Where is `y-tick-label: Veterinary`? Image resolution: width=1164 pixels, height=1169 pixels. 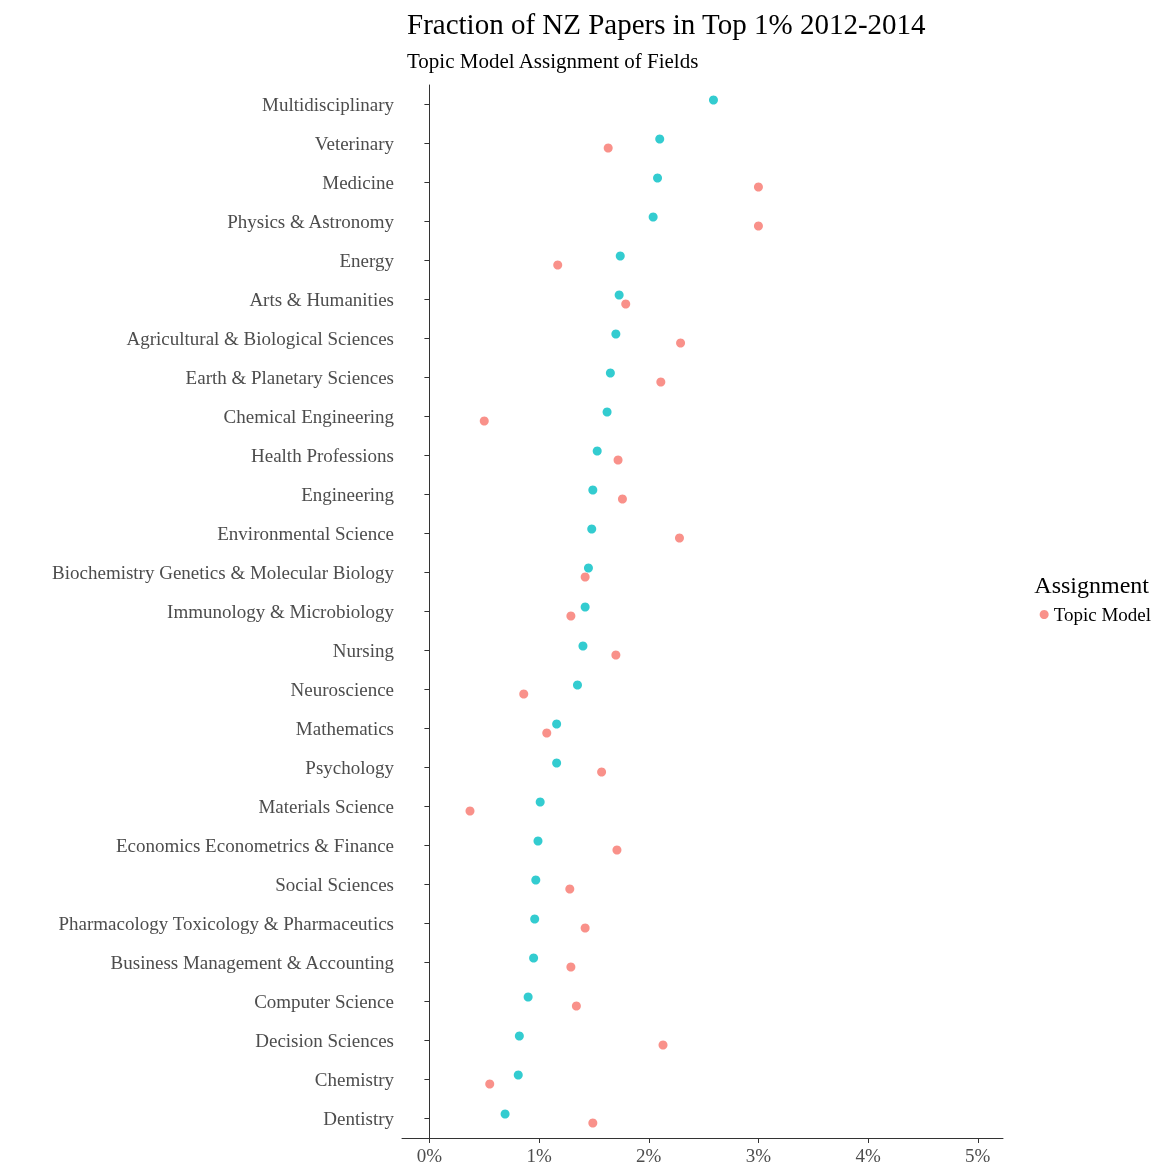 y-tick-label: Veterinary is located at coordinates (354, 143).